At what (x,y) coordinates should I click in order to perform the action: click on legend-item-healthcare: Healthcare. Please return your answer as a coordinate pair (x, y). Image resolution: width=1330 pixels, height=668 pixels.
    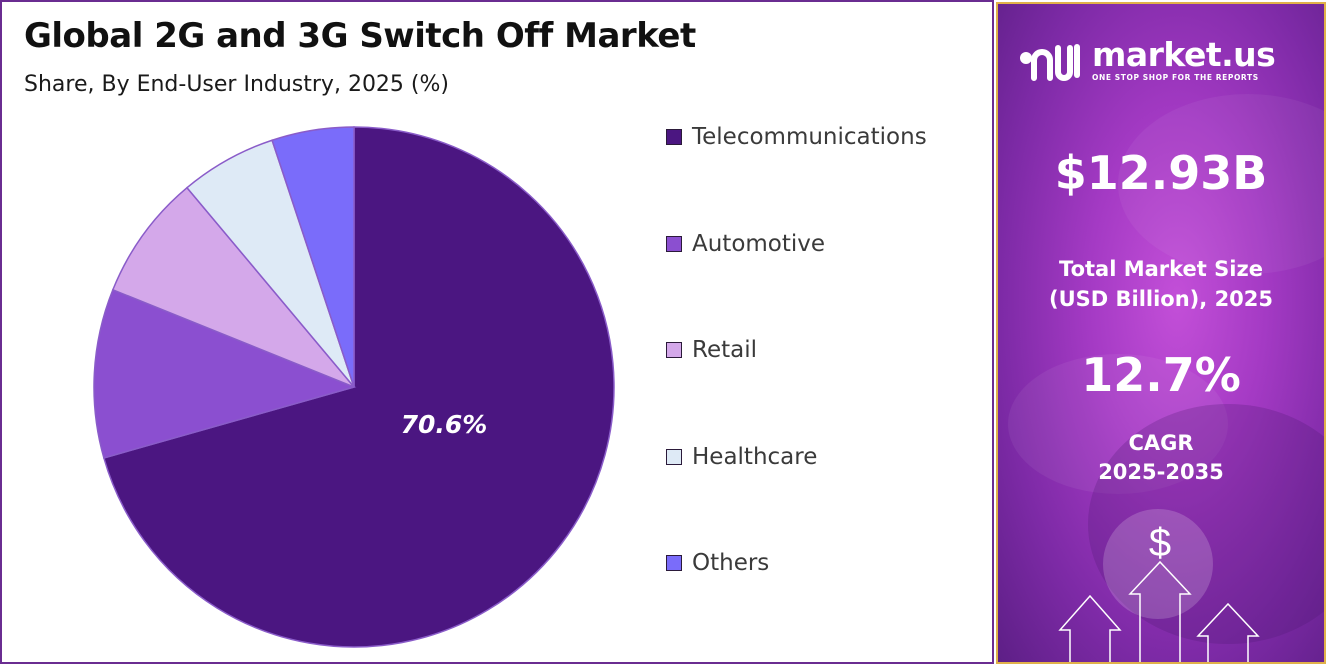
    Looking at the image, I should click on (741, 457).